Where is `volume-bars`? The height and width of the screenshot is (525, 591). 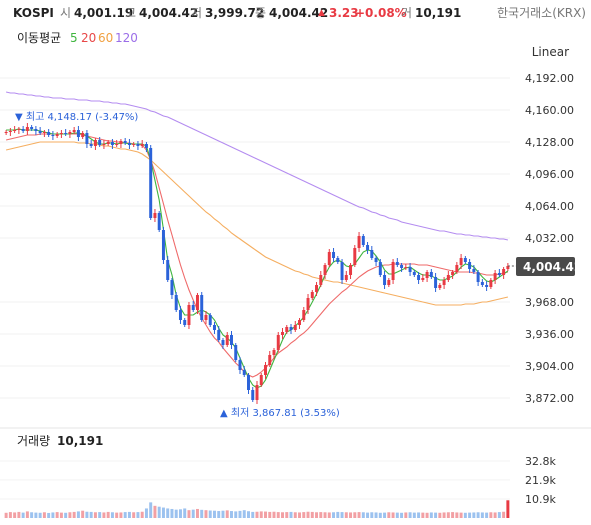 volume-bars is located at coordinates (257, 509).